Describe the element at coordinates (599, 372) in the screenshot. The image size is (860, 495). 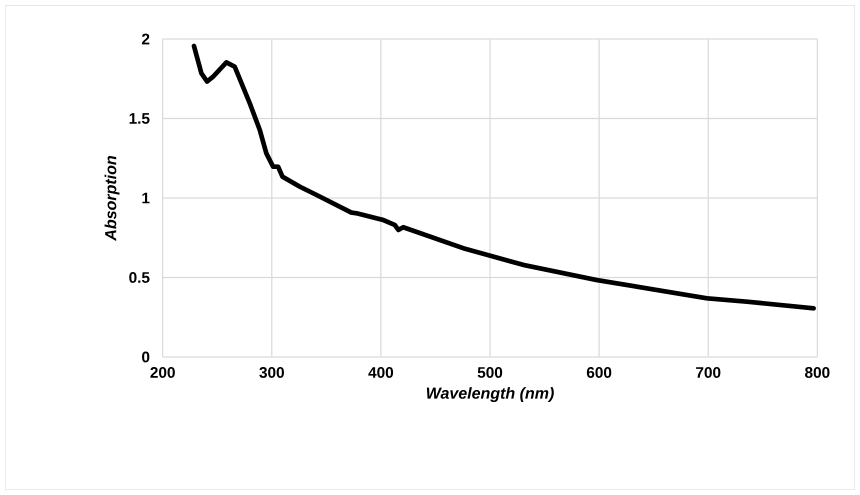
I see `x-tick-label: 600` at that location.